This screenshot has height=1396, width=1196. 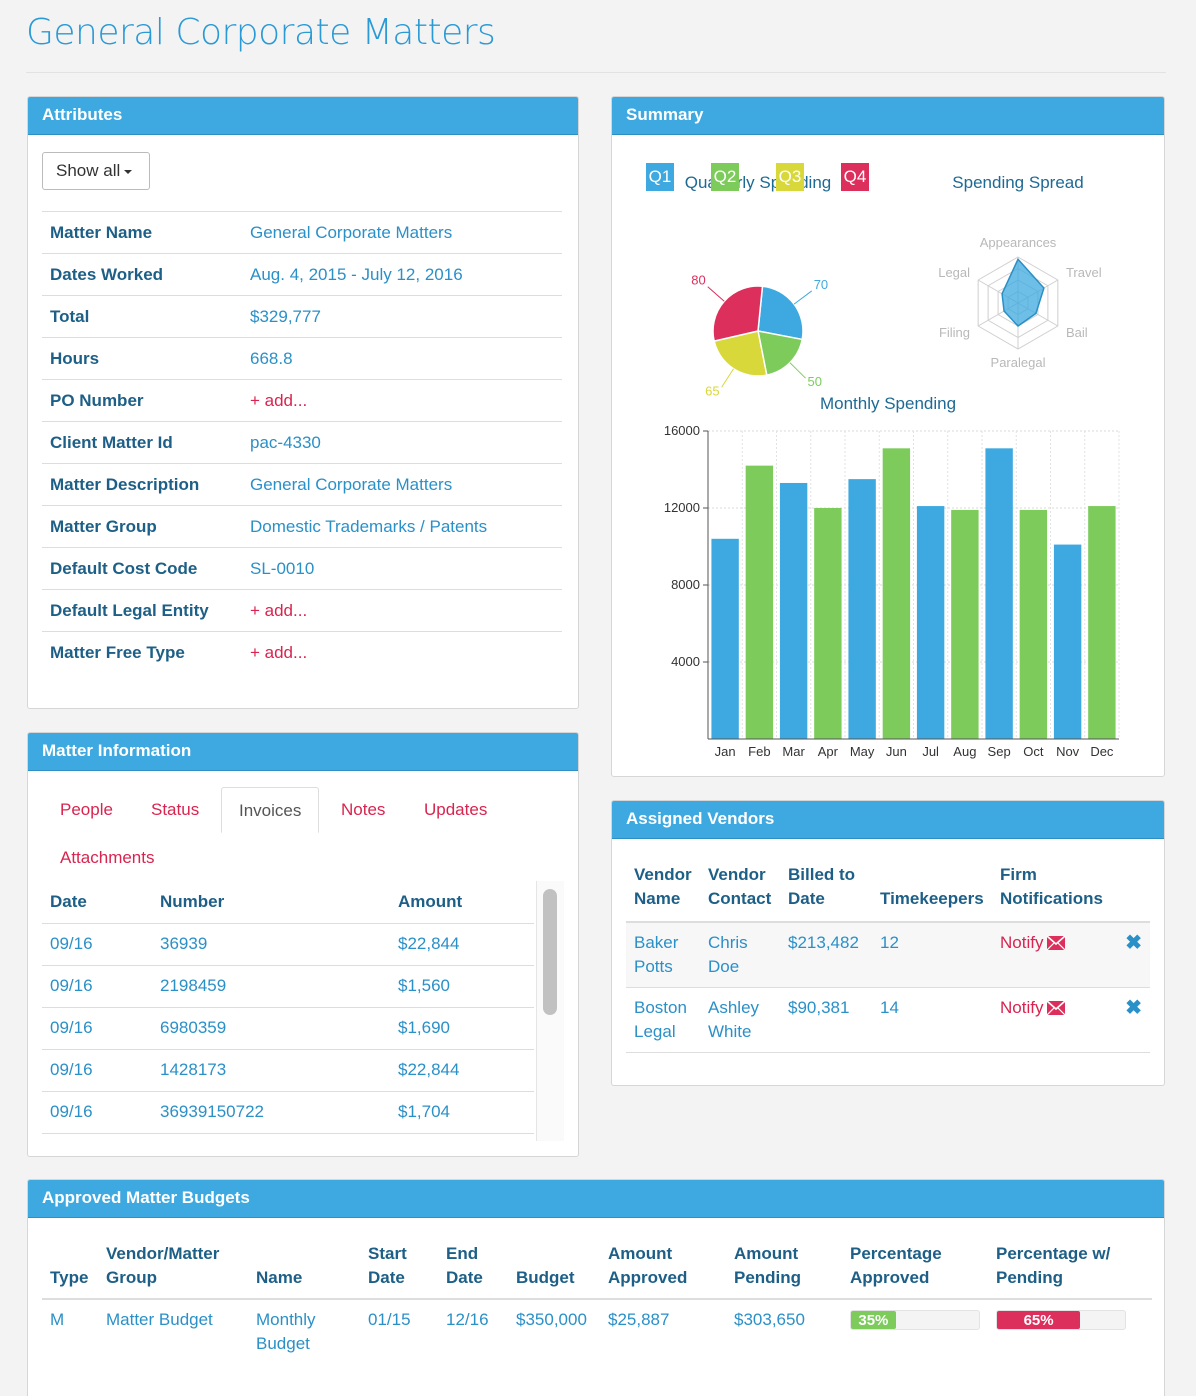 What do you see at coordinates (828, 623) in the screenshot?
I see `bar-apr` at bounding box center [828, 623].